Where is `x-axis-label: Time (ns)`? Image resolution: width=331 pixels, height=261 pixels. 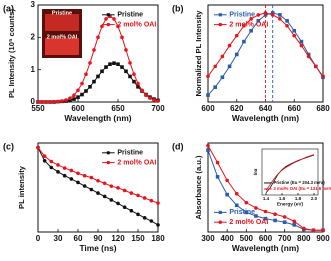 x-axis-label: Time (ns) is located at coordinates (97, 248).